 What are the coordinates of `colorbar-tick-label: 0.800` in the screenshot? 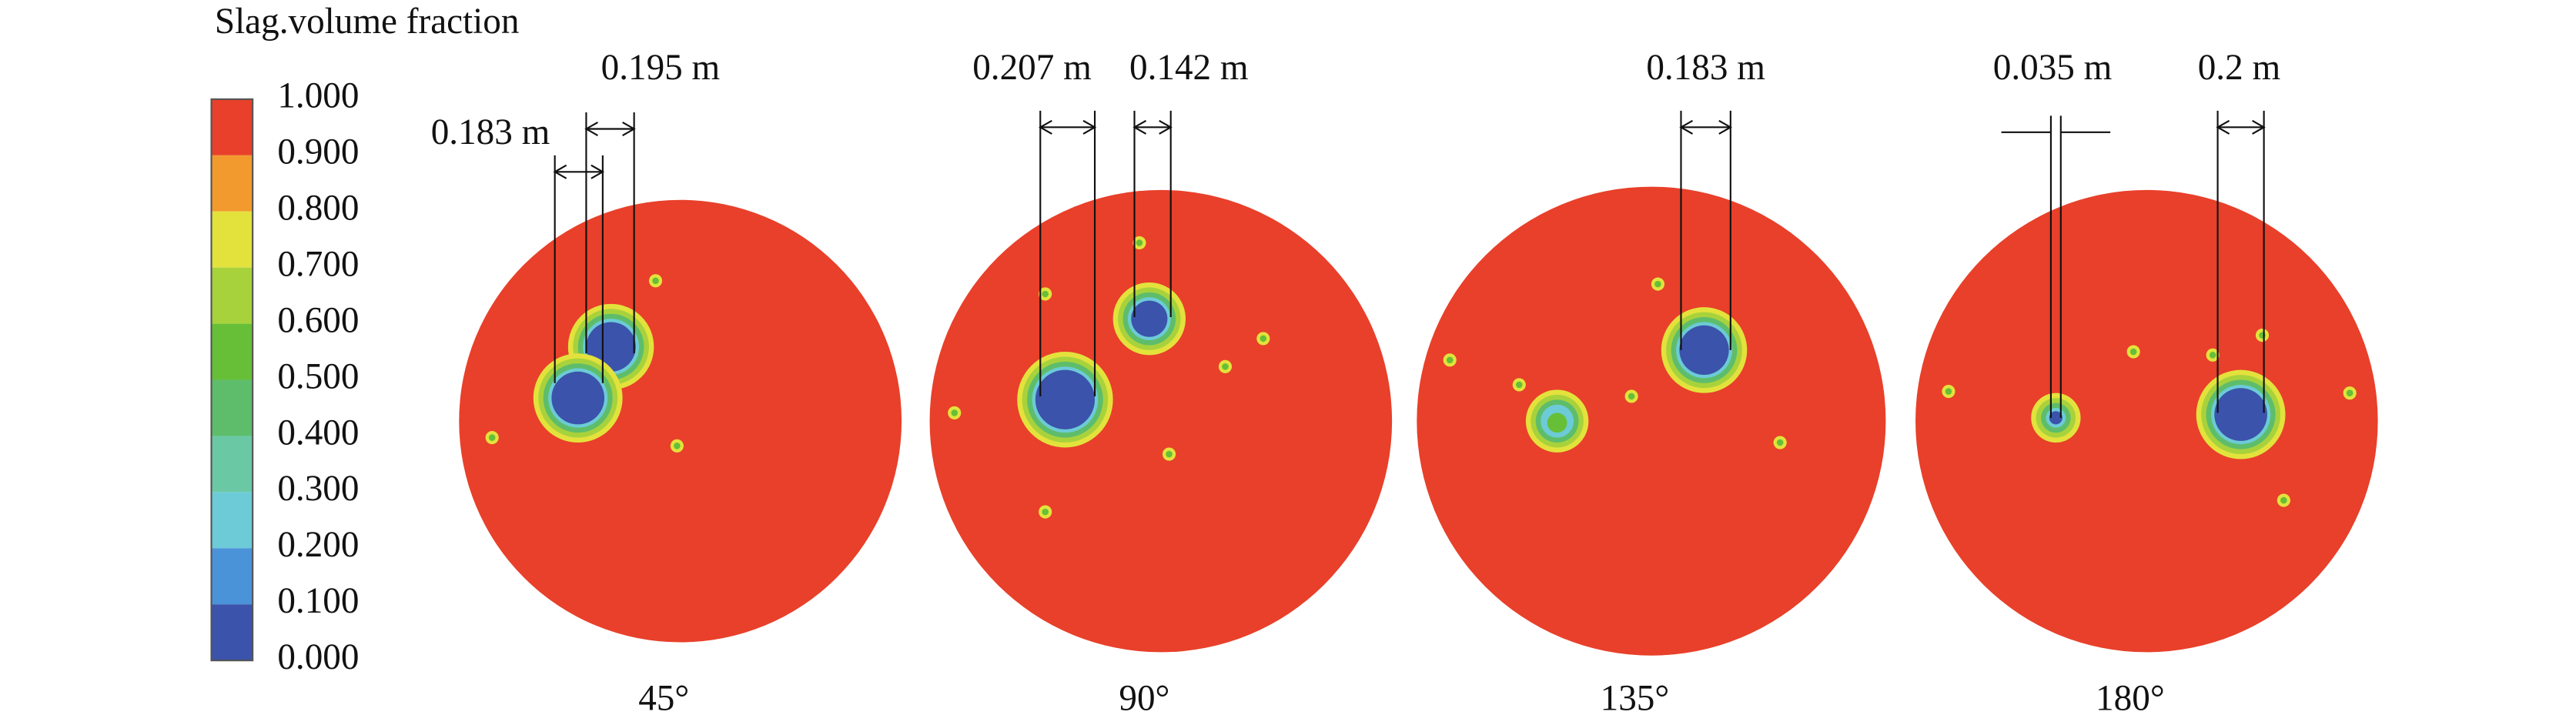 It's located at (318, 209).